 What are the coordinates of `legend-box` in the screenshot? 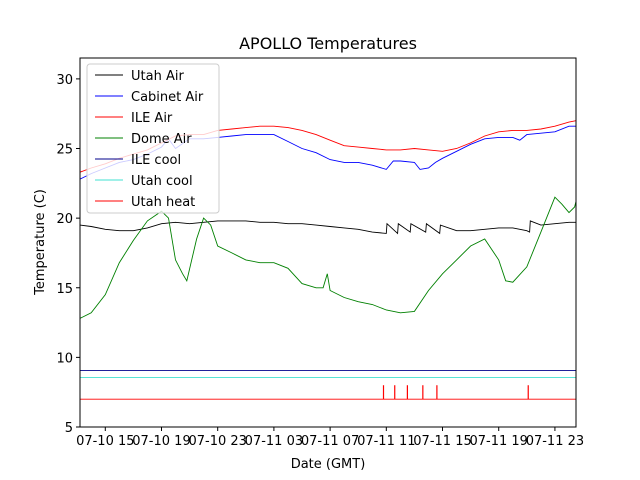 It's located at (153, 138).